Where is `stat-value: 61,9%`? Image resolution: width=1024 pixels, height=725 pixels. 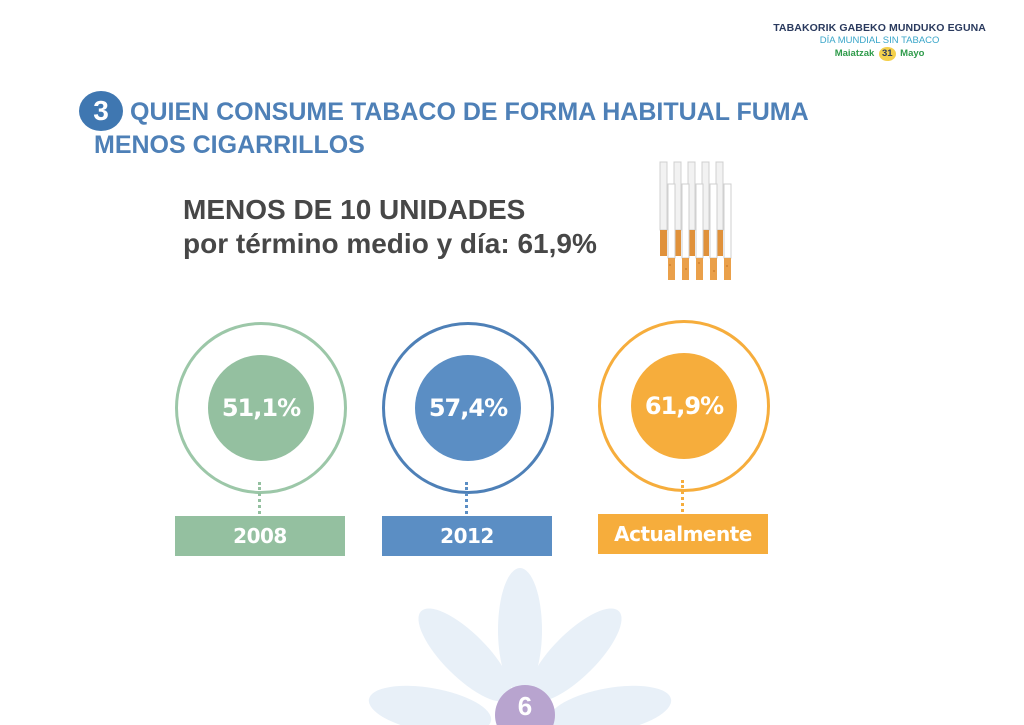
stat-value: 61,9% is located at coordinates (684, 406).